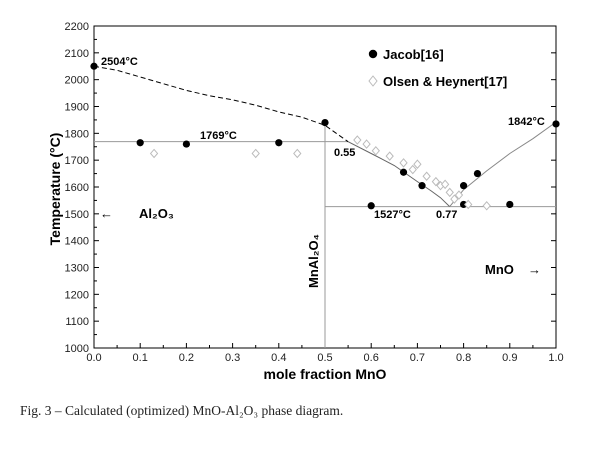 This screenshot has height=453, width=616. Describe the element at coordinates (371, 358) in the screenshot. I see `x-tick-label: 0.6` at that location.